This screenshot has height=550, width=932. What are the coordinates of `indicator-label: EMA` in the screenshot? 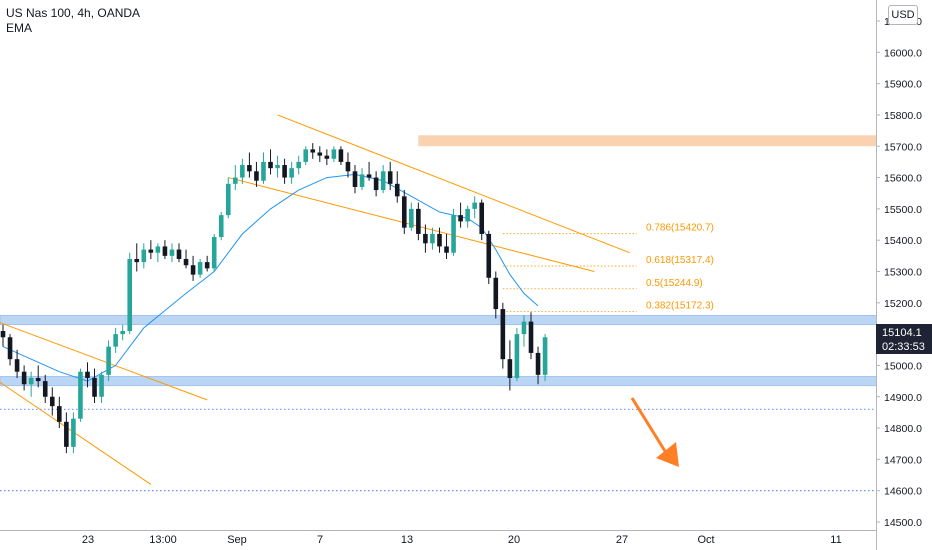 It's located at (19, 28).